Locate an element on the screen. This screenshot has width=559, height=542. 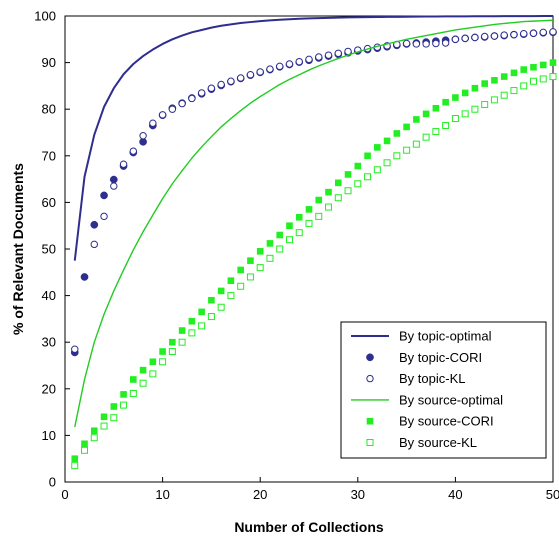
legend-entry: By source-KL is located at coordinates (421, 442).